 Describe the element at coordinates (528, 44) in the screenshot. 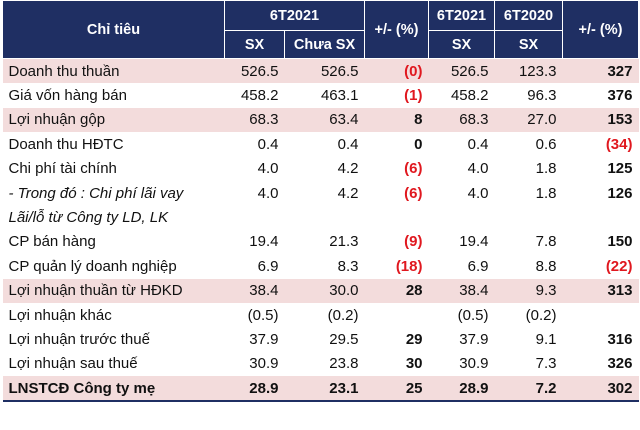

I see `header-sx-c: SX` at that location.